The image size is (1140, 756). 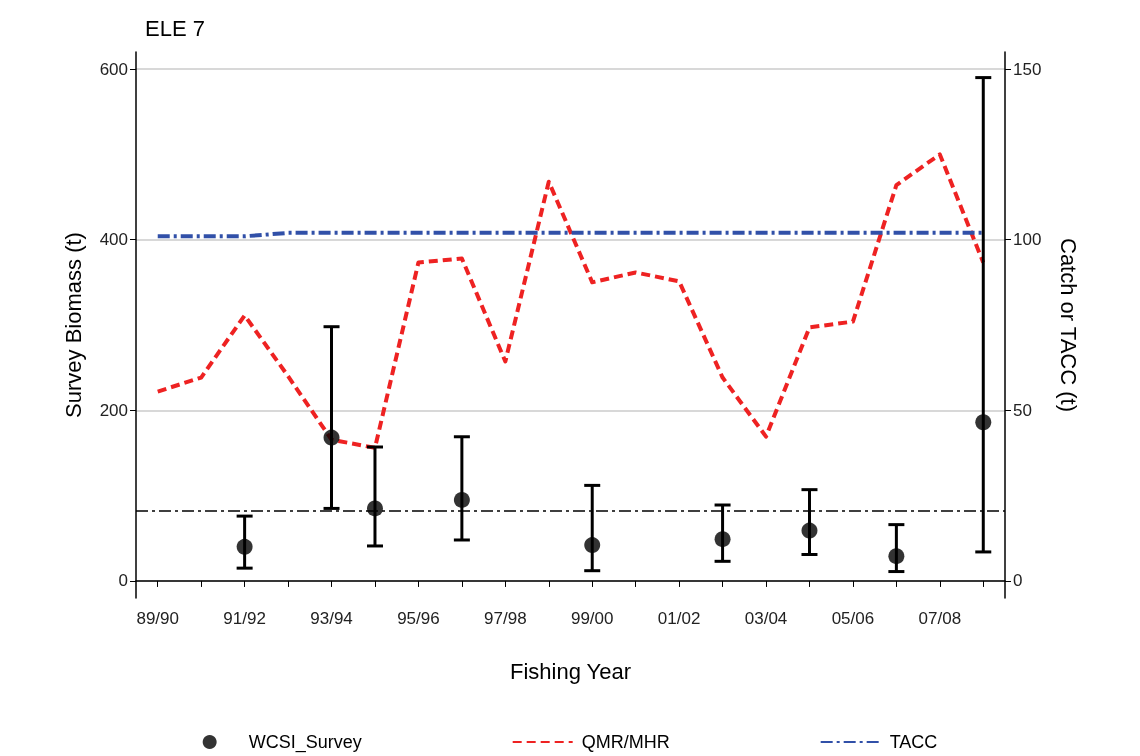 What do you see at coordinates (175, 28) in the screenshot?
I see `chart-title: ELE 7` at bounding box center [175, 28].